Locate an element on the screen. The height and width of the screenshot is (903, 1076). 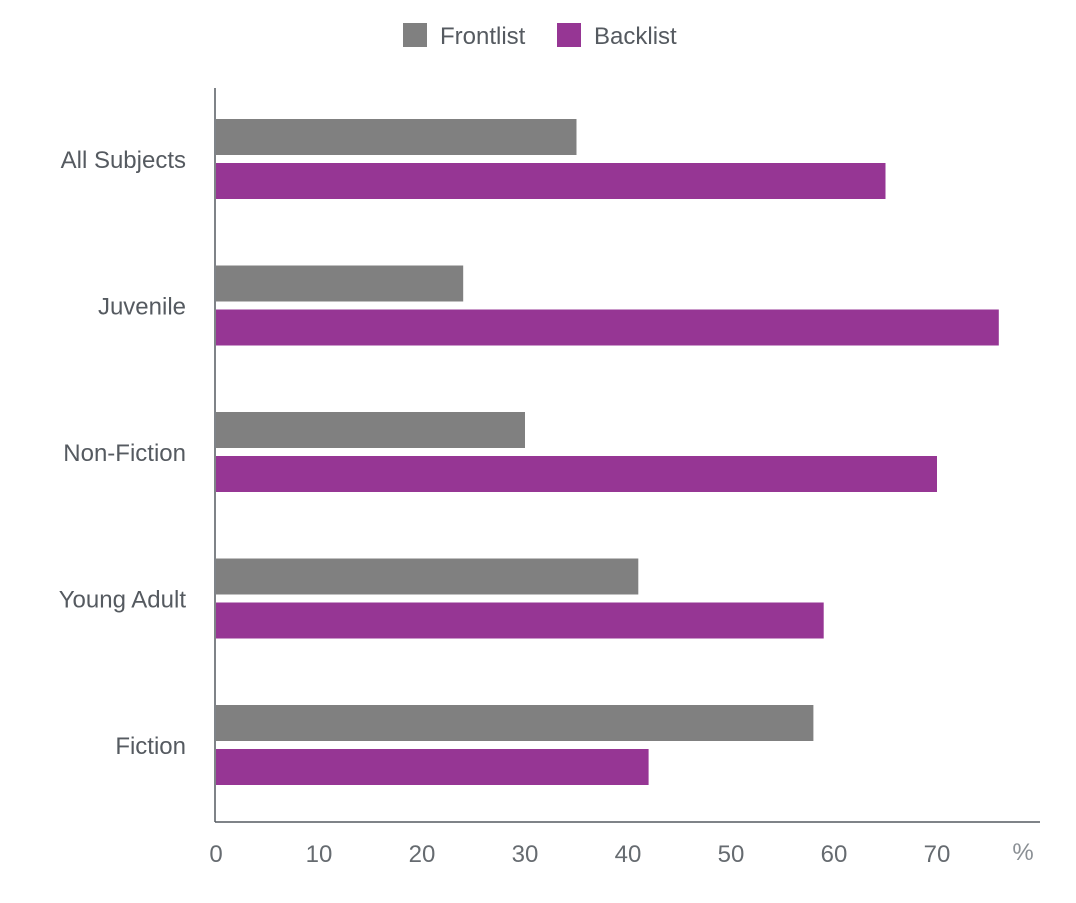
legend: Frontlist Backlist is located at coordinates (540, 36).